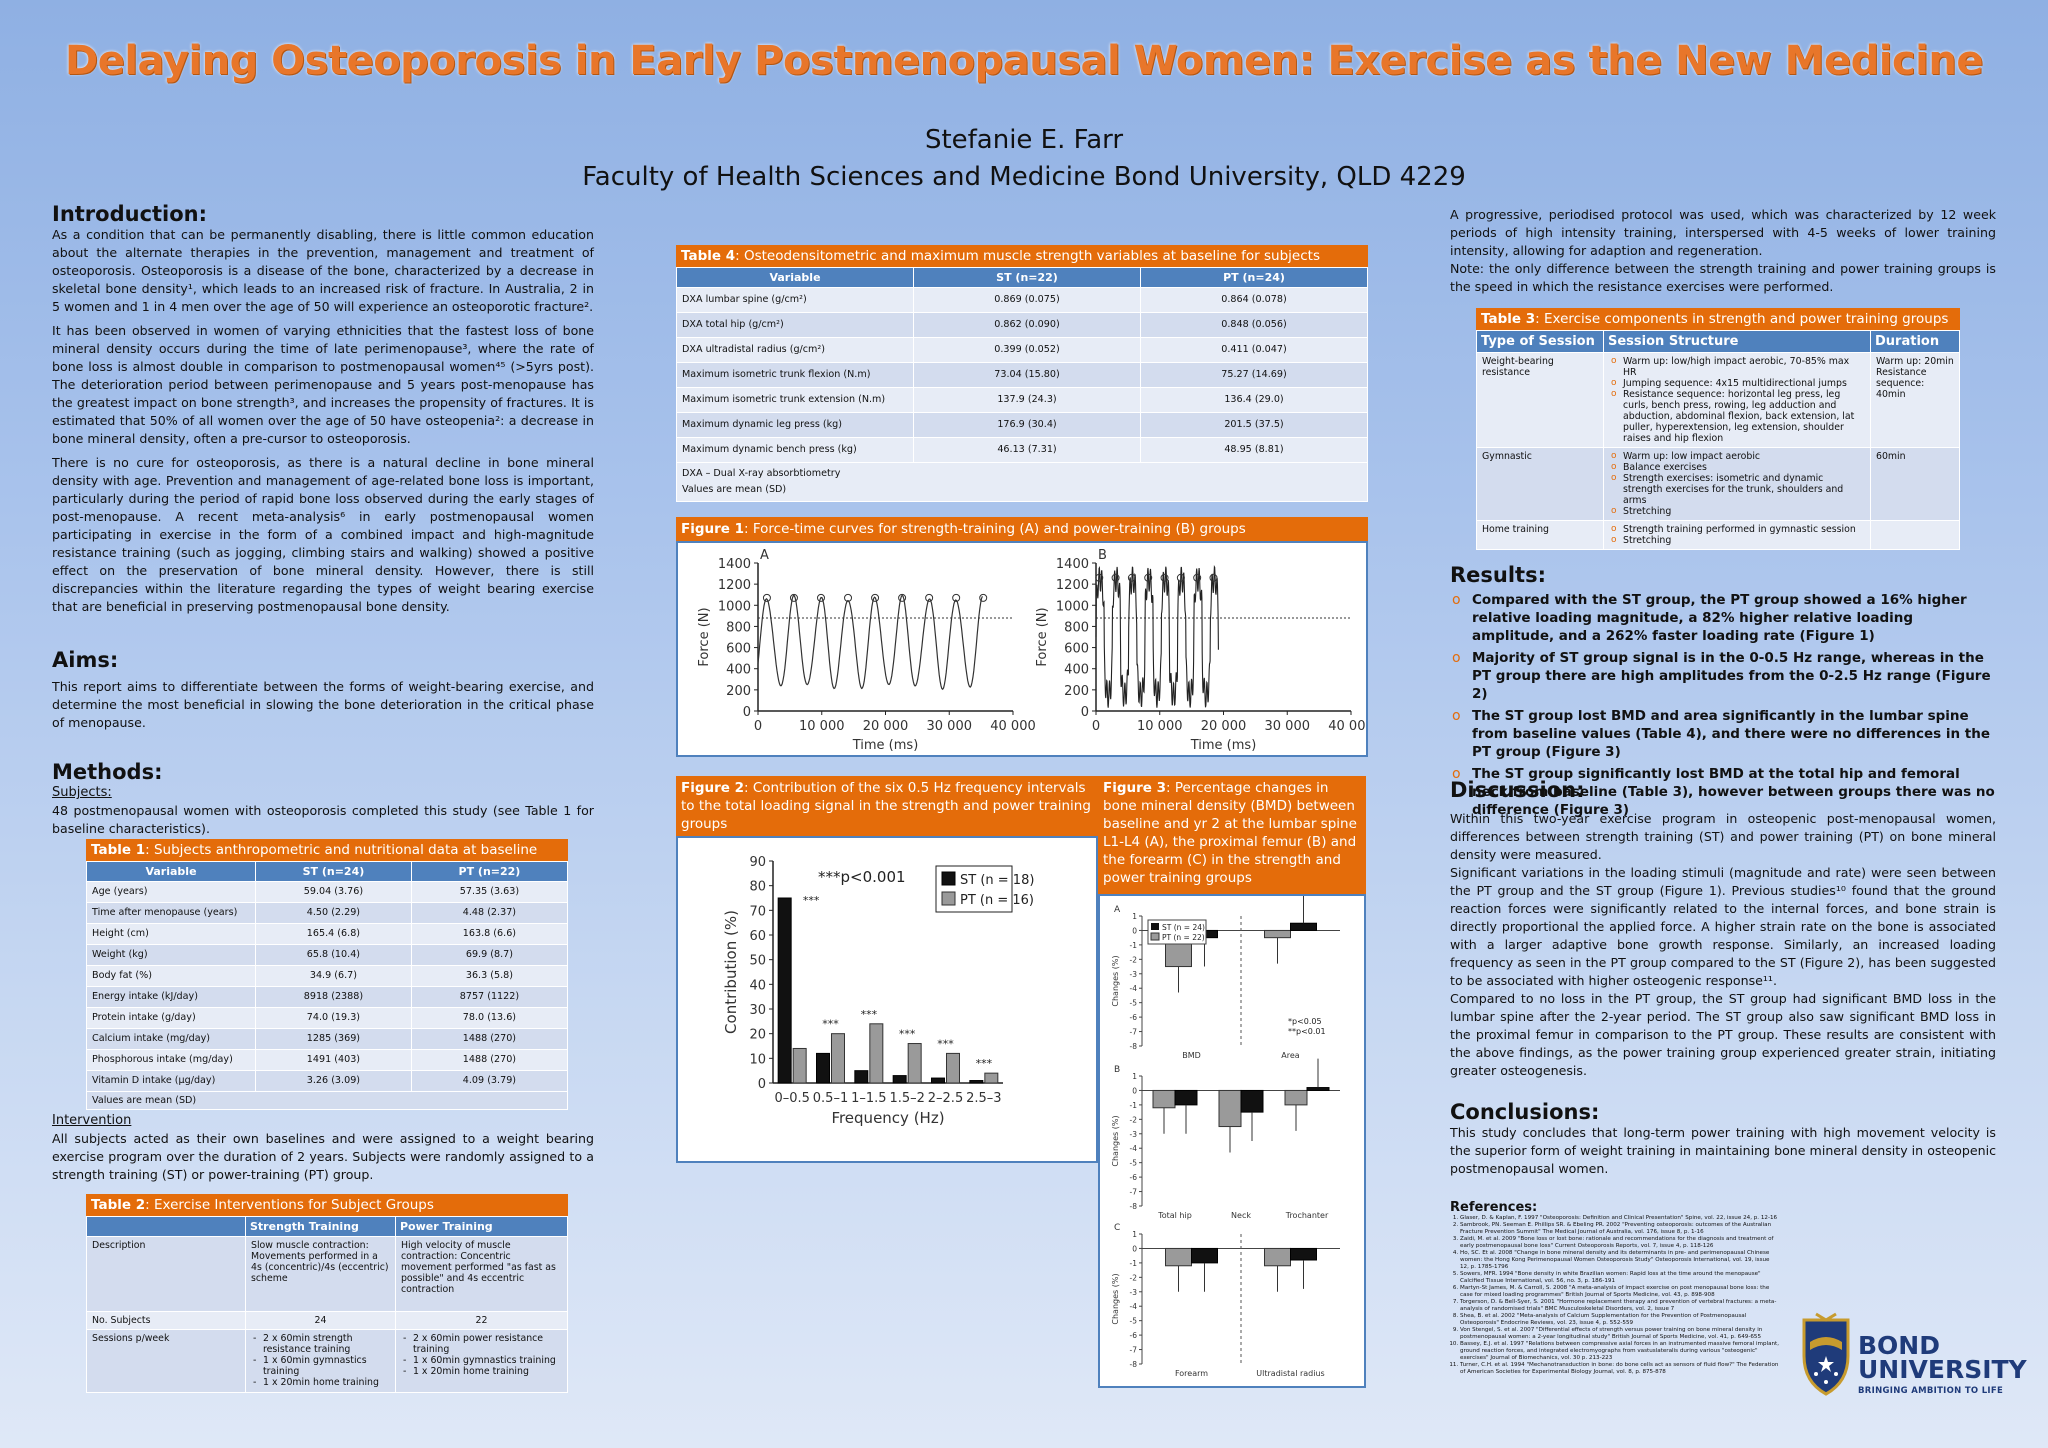 Image resolution: width=2048 pixels, height=1448 pixels. Describe the element at coordinates (1931, 1391) in the screenshot. I see `logo-tagline: BRINGING AMBITION TO LIFE` at that location.